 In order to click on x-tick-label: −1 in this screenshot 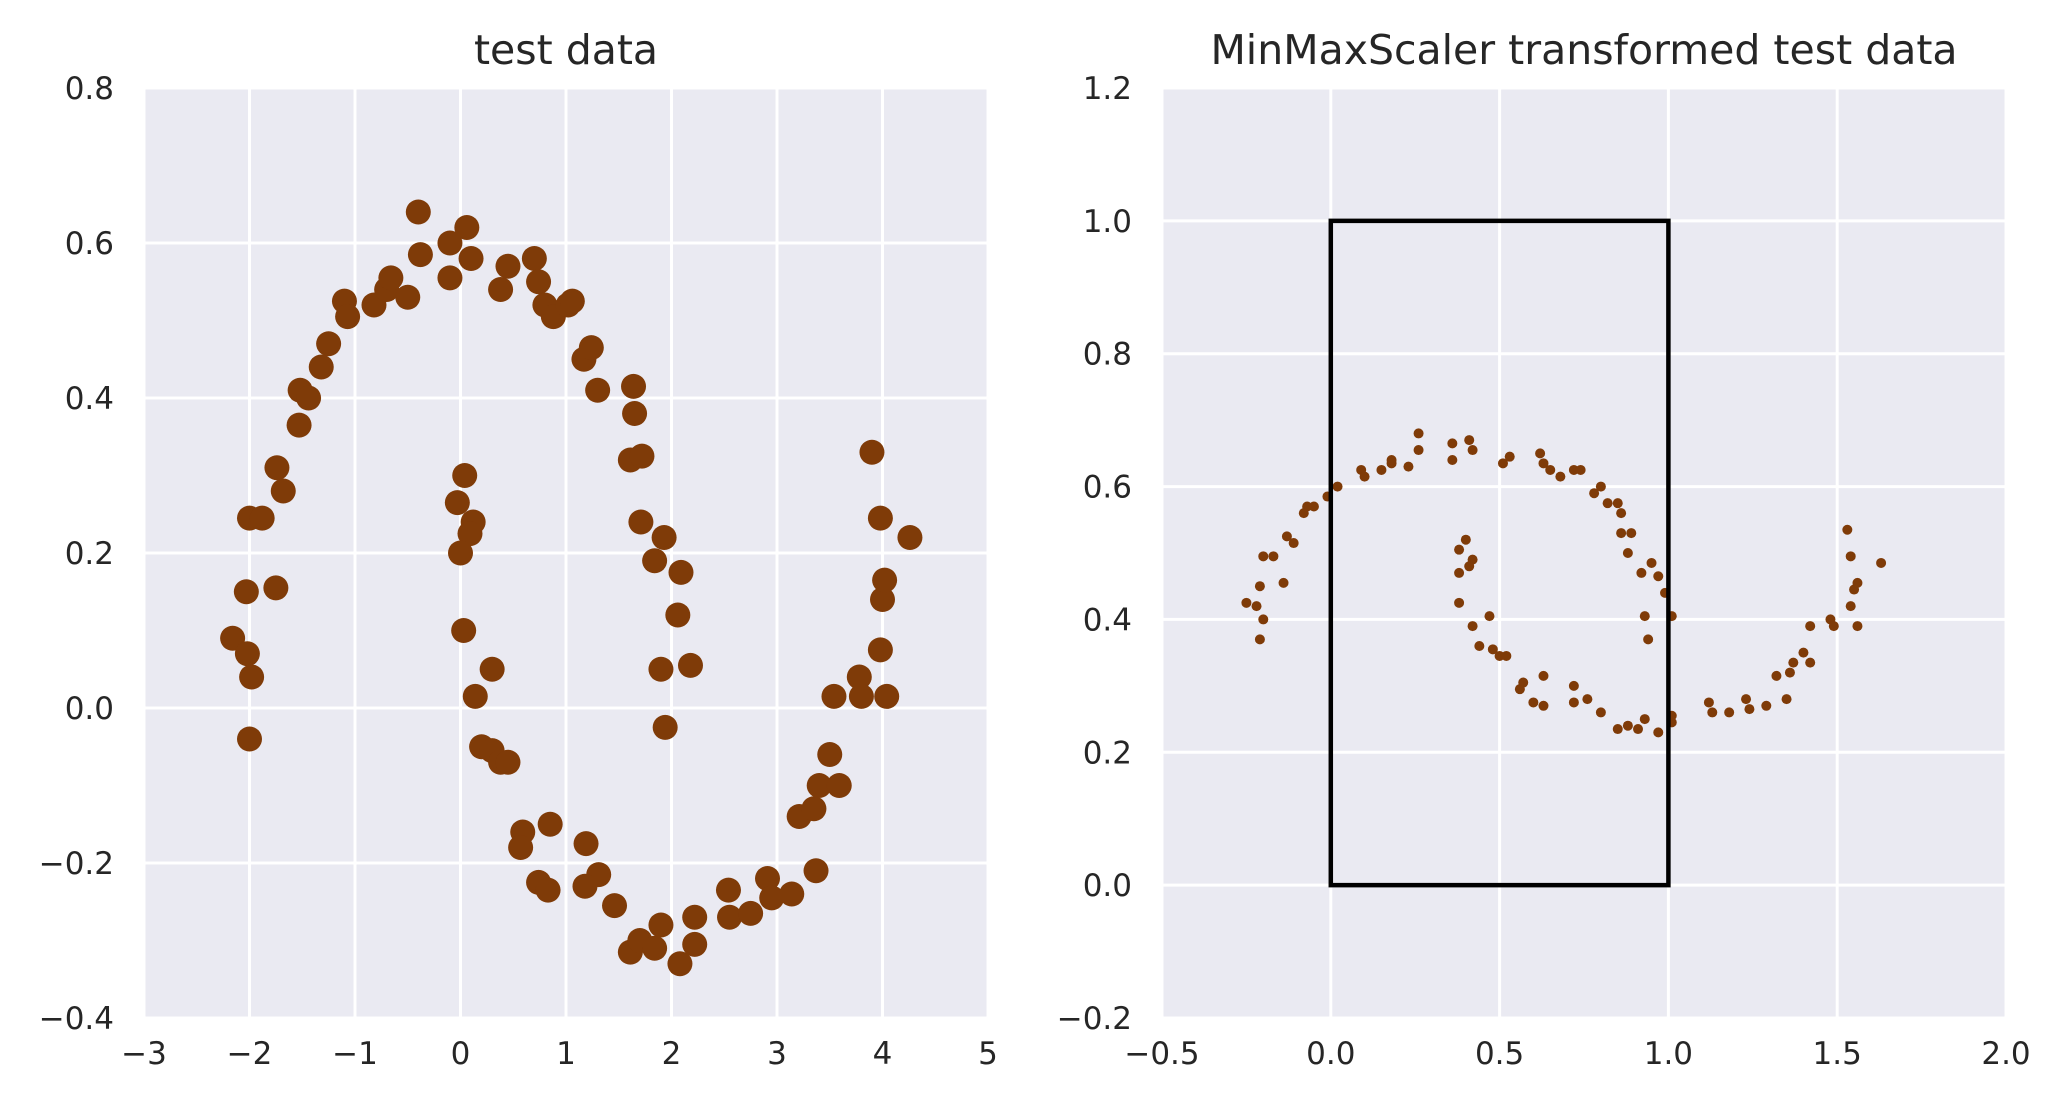, I will do `click(355, 1054)`.